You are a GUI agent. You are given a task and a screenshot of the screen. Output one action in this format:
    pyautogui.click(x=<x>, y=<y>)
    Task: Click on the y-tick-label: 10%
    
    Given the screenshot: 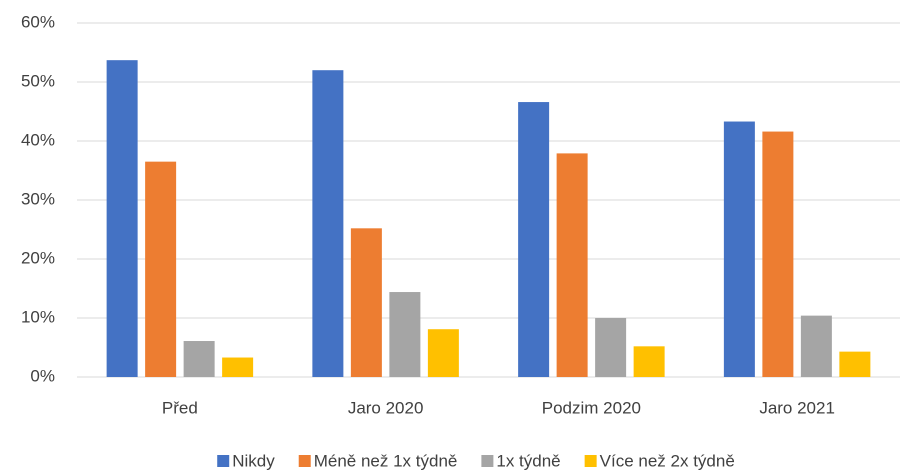 What is the action you would take?
    pyautogui.click(x=38, y=316)
    